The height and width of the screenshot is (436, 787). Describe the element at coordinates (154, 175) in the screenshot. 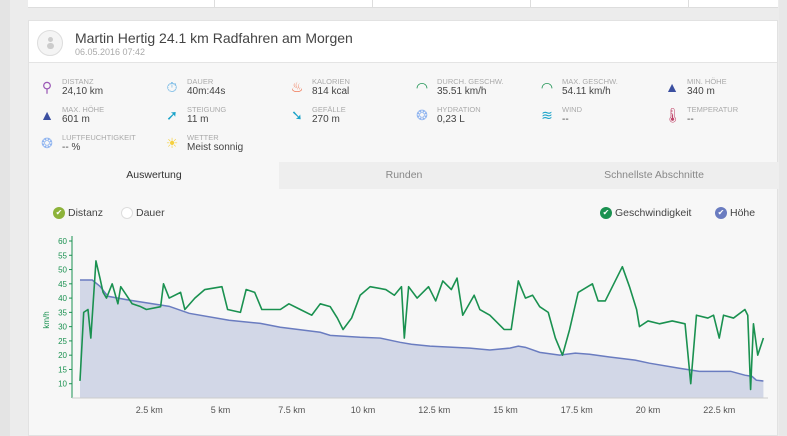

I see `tab-auswertung: Auswertung` at that location.